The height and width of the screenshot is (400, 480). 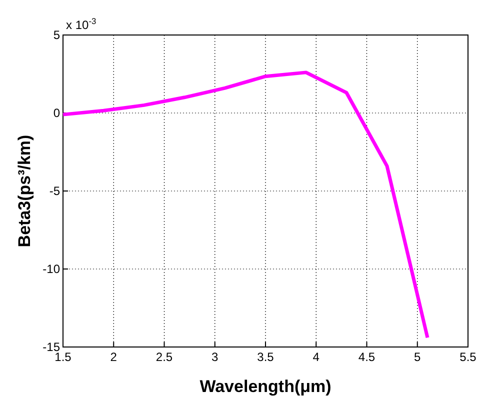 What do you see at coordinates (265, 357) in the screenshot?
I see `x-tick-label: 3.5` at bounding box center [265, 357].